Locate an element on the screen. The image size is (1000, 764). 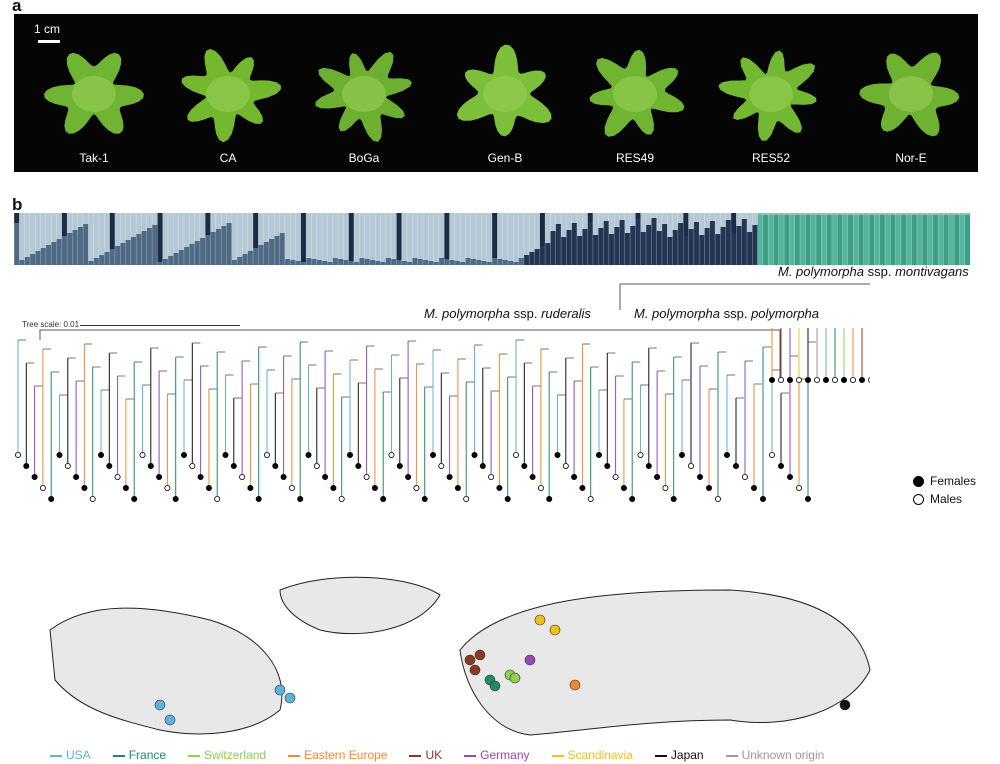
tree-backbone is located at coordinates (410, 354).